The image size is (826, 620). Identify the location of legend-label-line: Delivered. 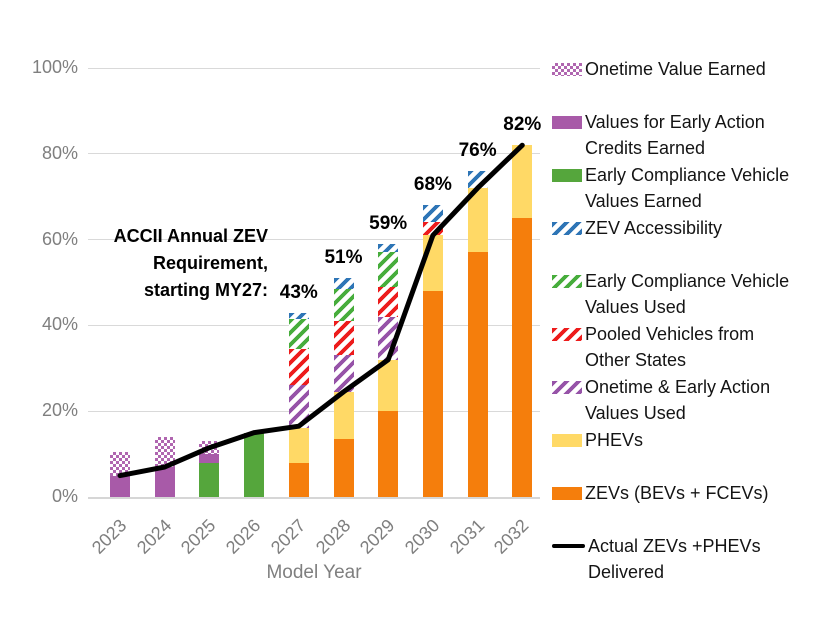
(626, 572).